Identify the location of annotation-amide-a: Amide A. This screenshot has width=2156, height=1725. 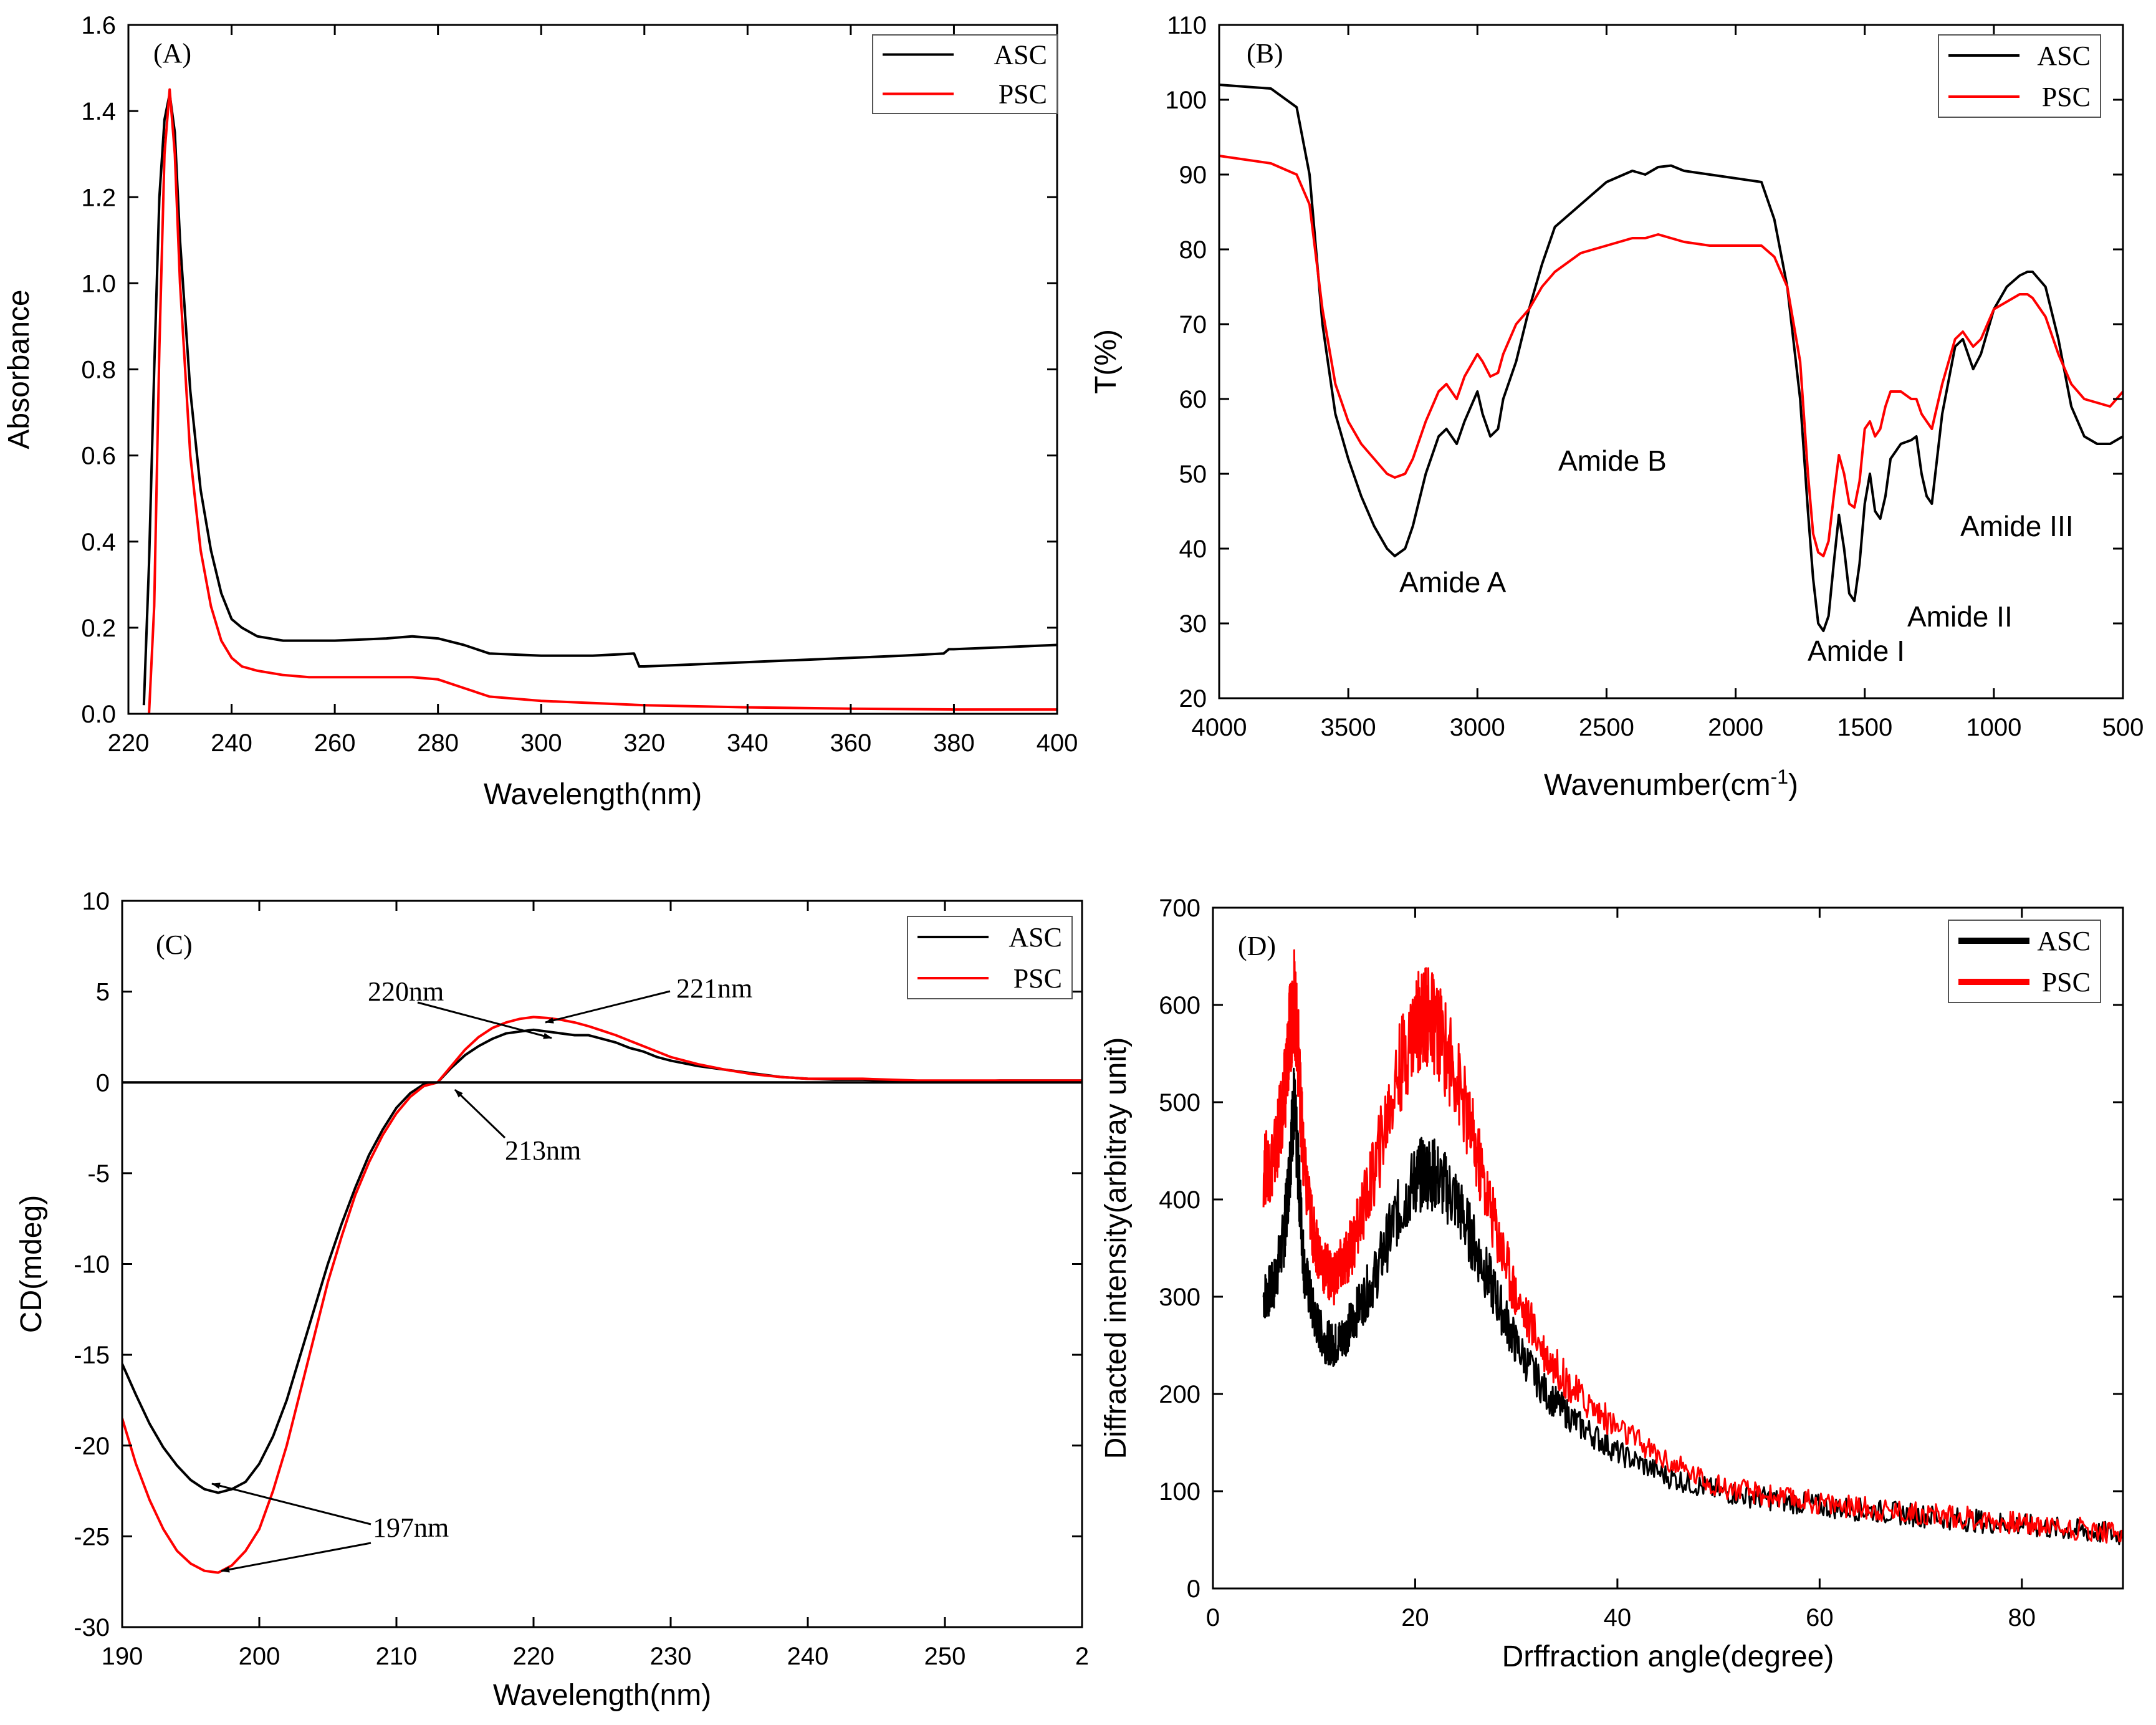
(1453, 582).